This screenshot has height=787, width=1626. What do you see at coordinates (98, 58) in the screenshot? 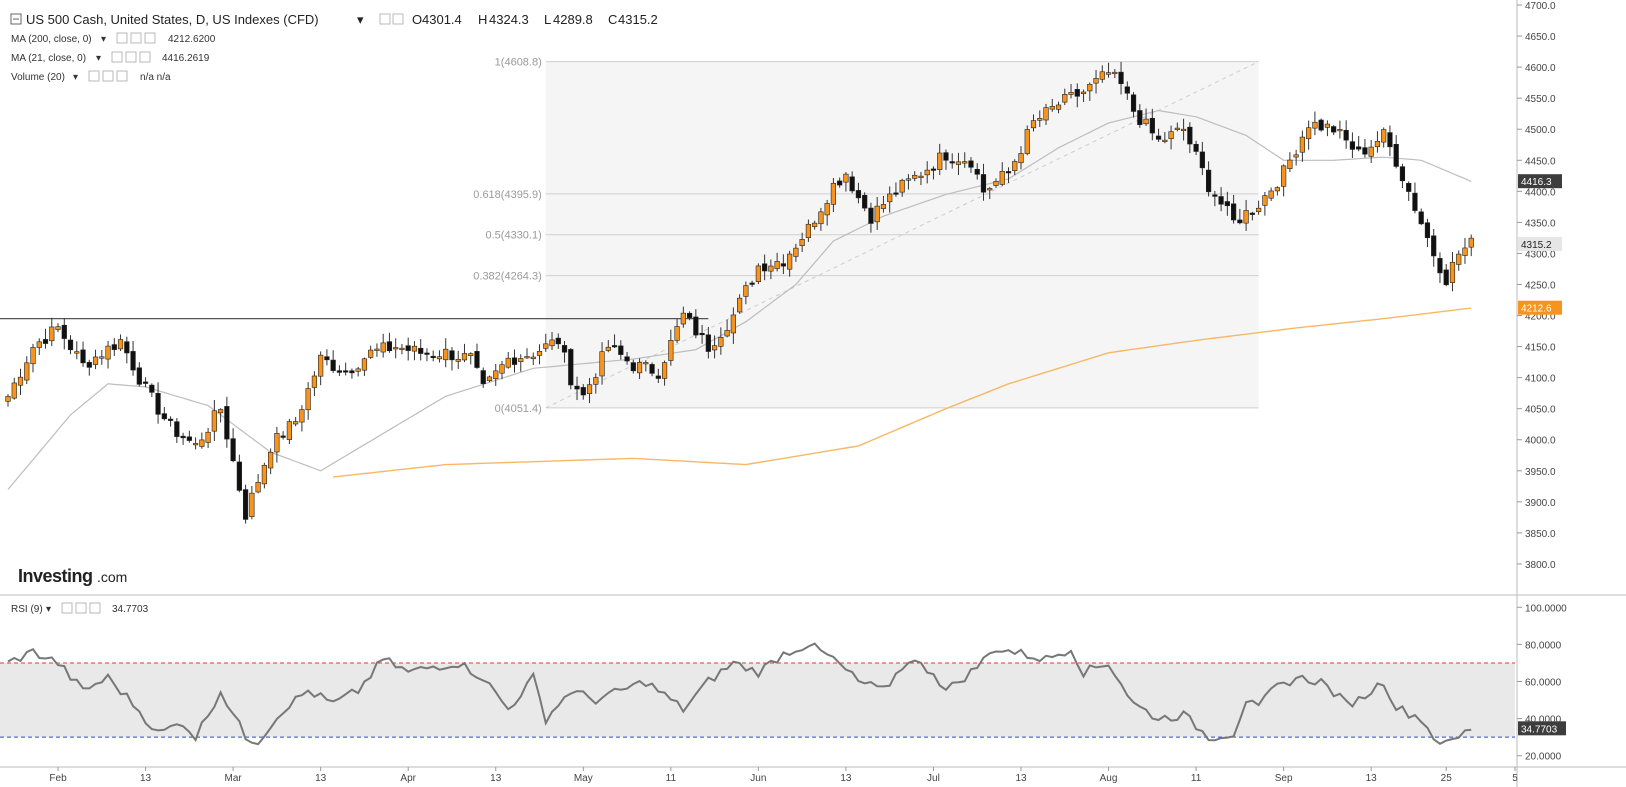
I see `ma21-dropdown-icon: ▾` at bounding box center [98, 58].